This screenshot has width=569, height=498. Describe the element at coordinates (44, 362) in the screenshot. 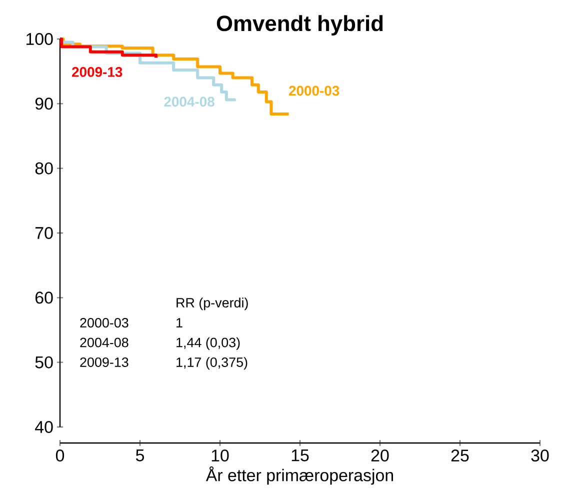

I see `y-tick-label: 50` at that location.